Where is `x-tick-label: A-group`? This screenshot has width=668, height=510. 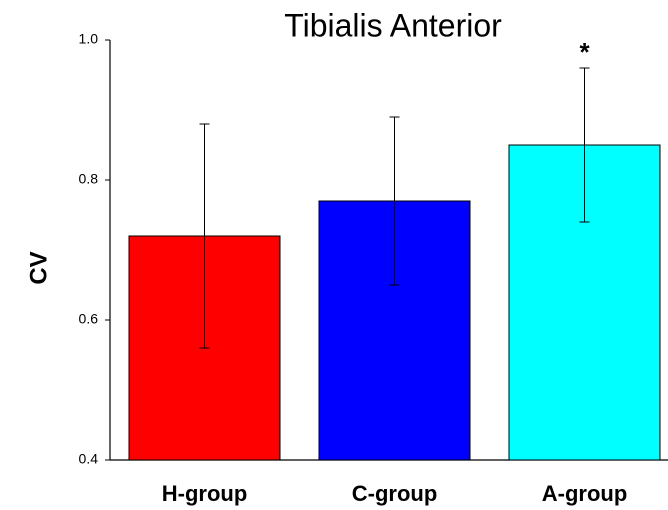 x-tick-label: A-group is located at coordinates (585, 493).